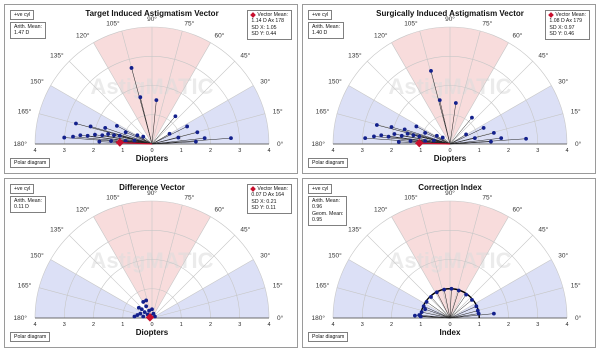  Describe the element at coordinates (150, 317) in the screenshot. I see `mean-vector-marker` at that location.